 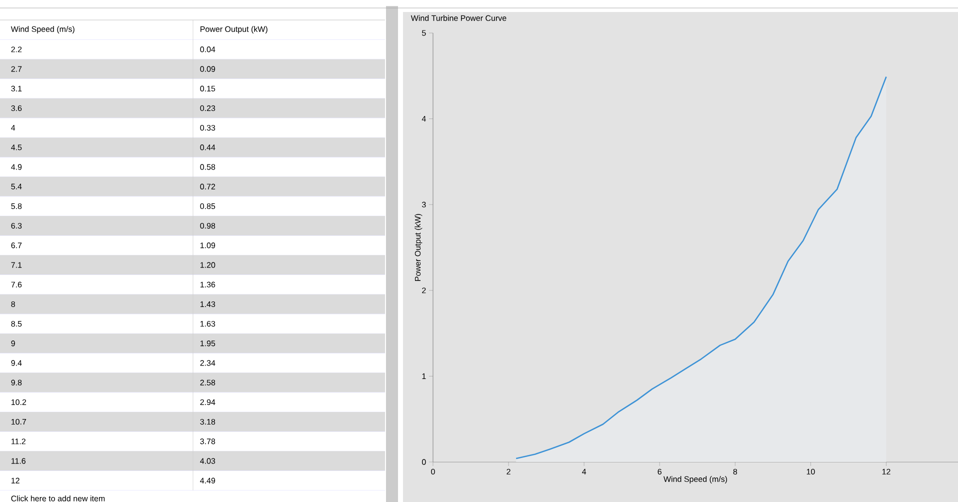 What do you see at coordinates (695, 480) in the screenshot?
I see `x-axis-title: Wind Speed (m/s)` at bounding box center [695, 480].